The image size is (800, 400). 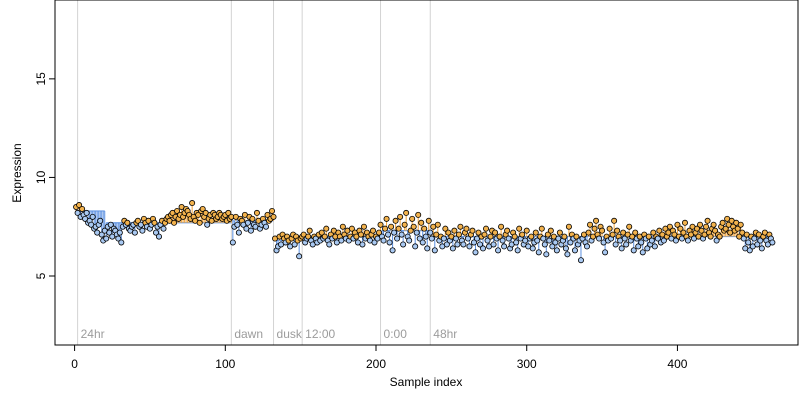 What do you see at coordinates (41, 275) in the screenshot?
I see `y-tick-label: 5` at bounding box center [41, 275].